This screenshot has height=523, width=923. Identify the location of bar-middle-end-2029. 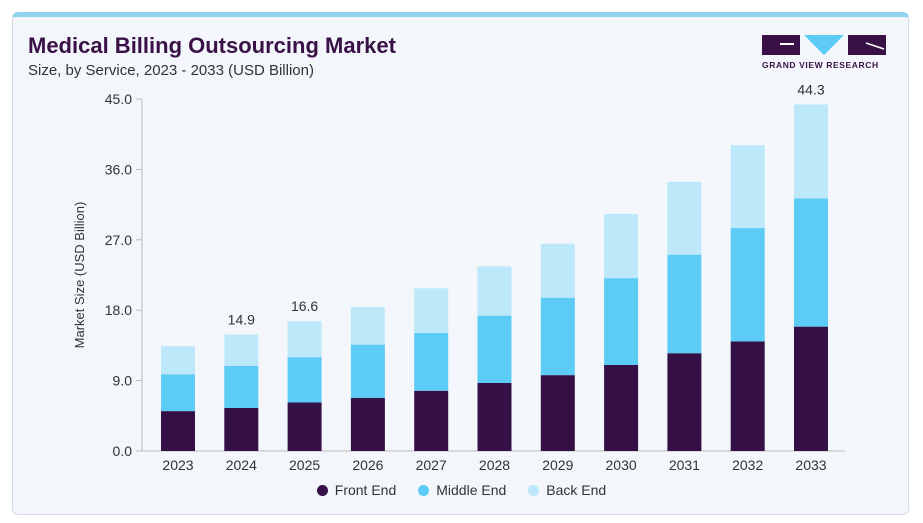
(557, 336).